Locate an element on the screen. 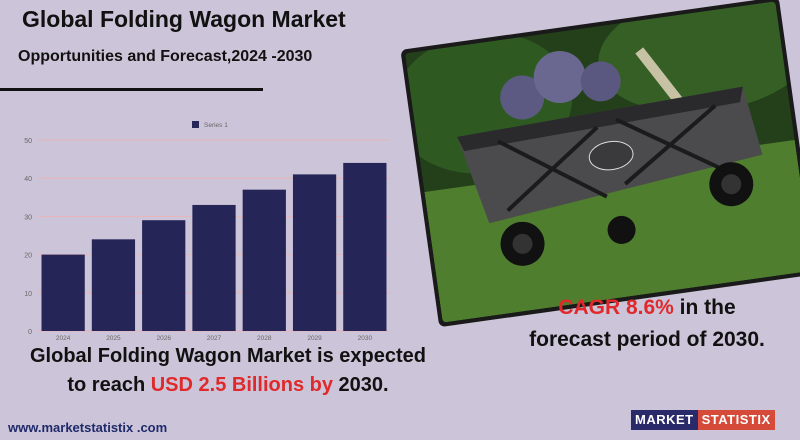 The height and width of the screenshot is (440, 800). brand-logo: MARKET STATISTIX is located at coordinates (703, 420).